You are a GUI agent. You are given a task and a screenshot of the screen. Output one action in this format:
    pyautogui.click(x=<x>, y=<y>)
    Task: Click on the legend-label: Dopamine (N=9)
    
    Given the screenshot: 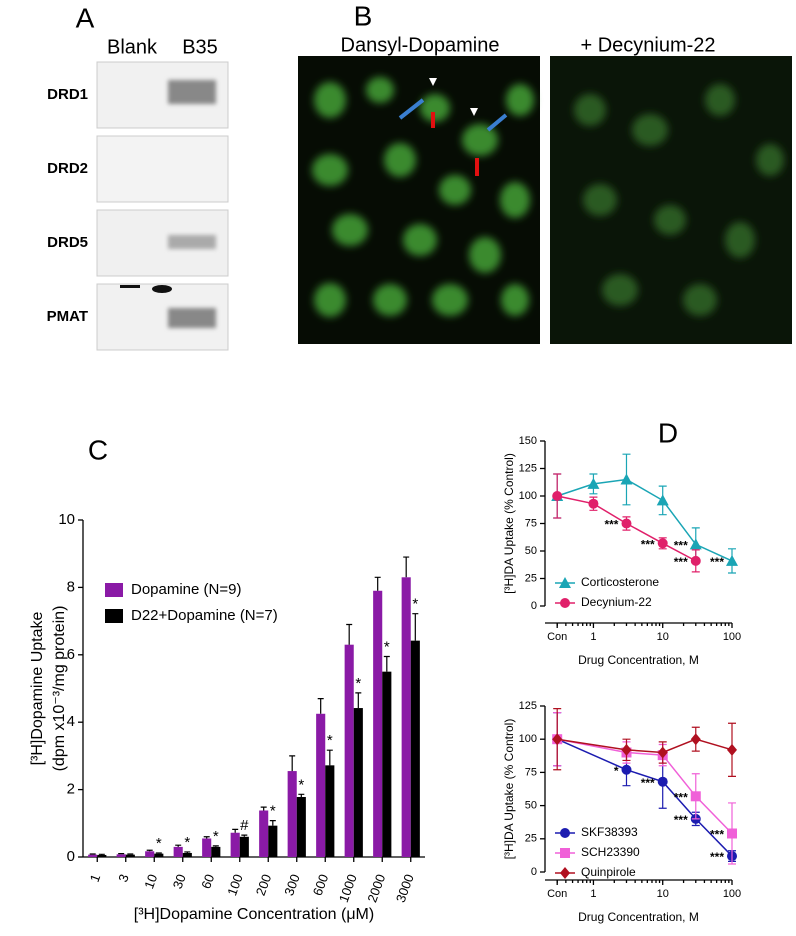 What is the action you would take?
    pyautogui.click(x=186, y=589)
    